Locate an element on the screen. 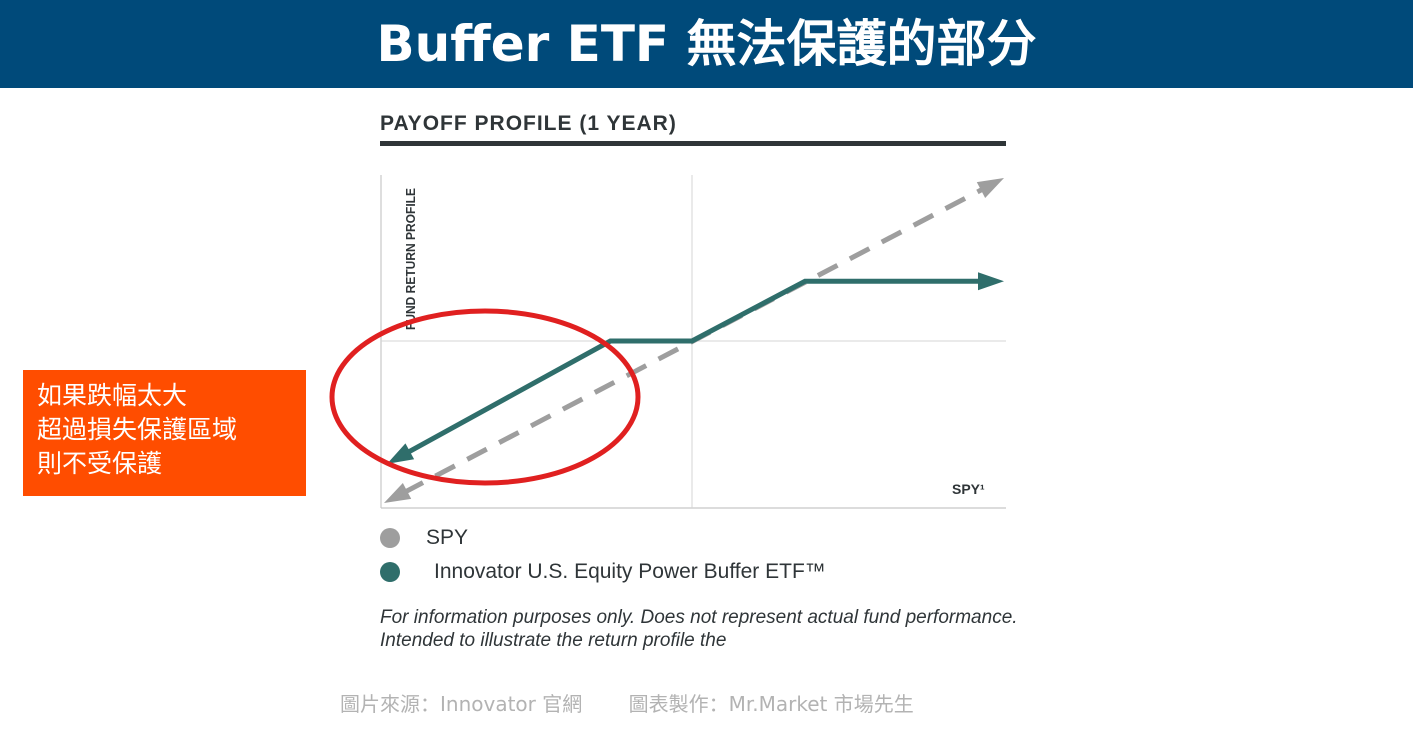 The width and height of the screenshot is (1413, 740). page-title: Buffer ETF 無法保護的部分 is located at coordinates (706, 44).